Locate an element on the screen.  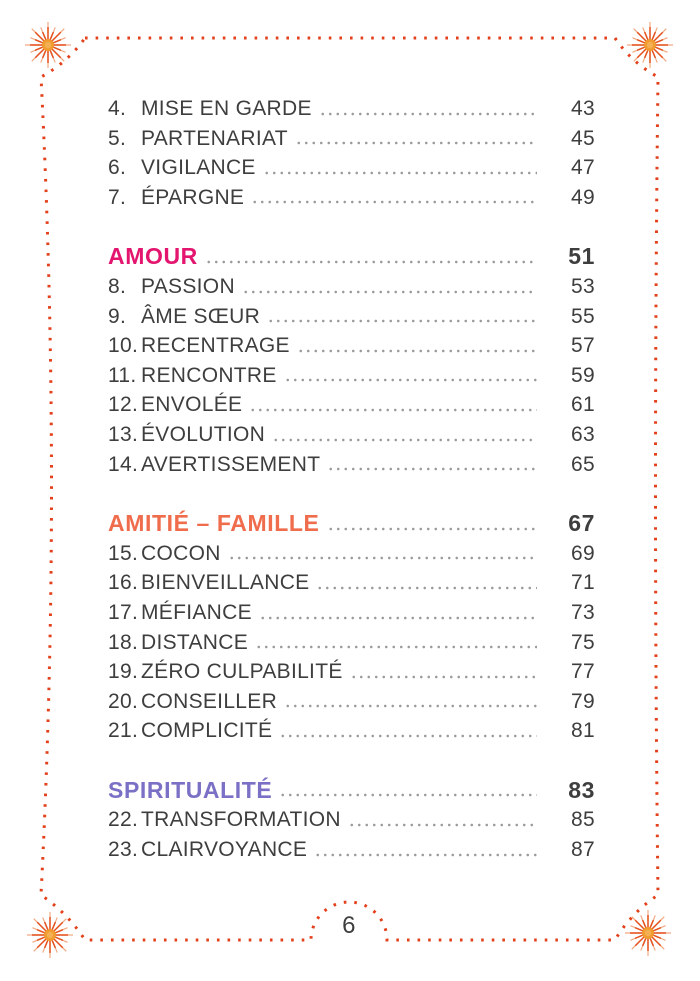
entry-number: 20. is located at coordinates (123, 701).